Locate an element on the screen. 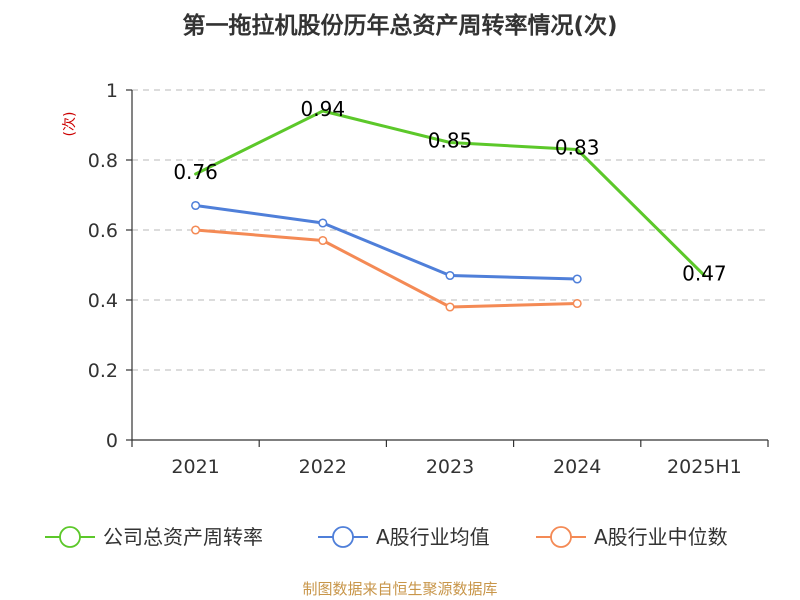 This screenshot has width=800, height=600. chart-title: 第一拖拉机股份历年总资产周转率情况(次) is located at coordinates (399, 25).